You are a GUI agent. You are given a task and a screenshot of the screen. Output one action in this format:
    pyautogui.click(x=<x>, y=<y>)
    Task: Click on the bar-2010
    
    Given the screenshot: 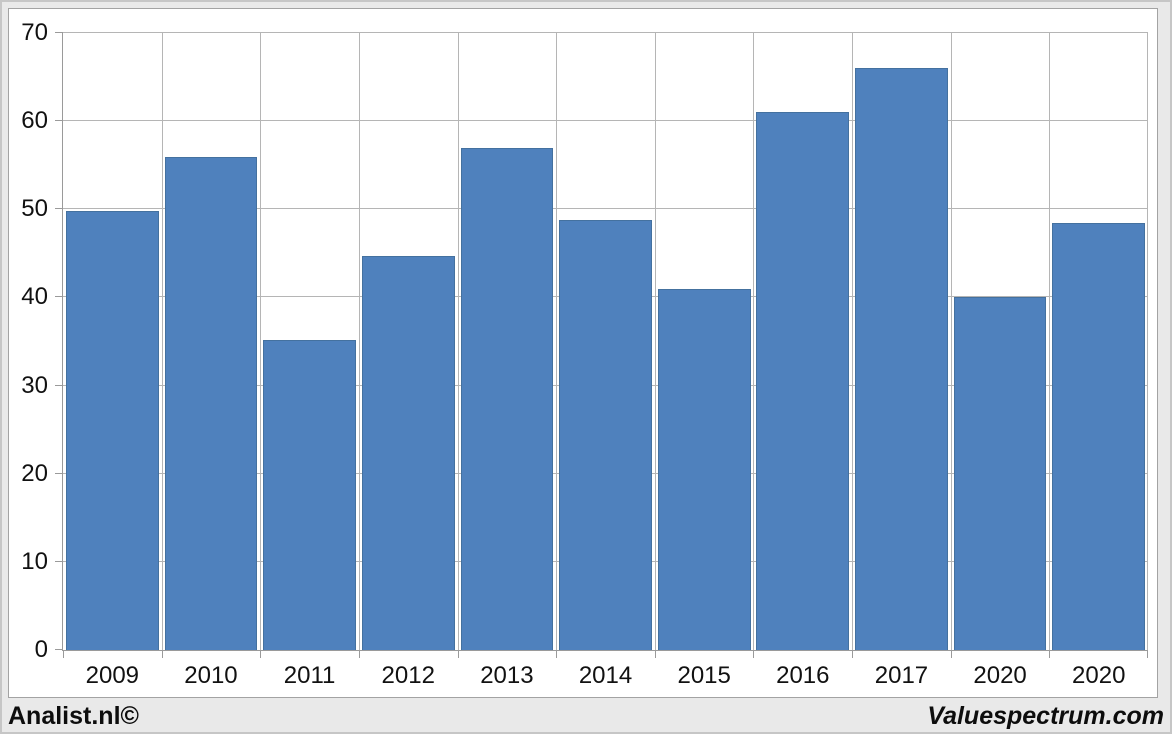 What is the action you would take?
    pyautogui.click(x=211, y=403)
    